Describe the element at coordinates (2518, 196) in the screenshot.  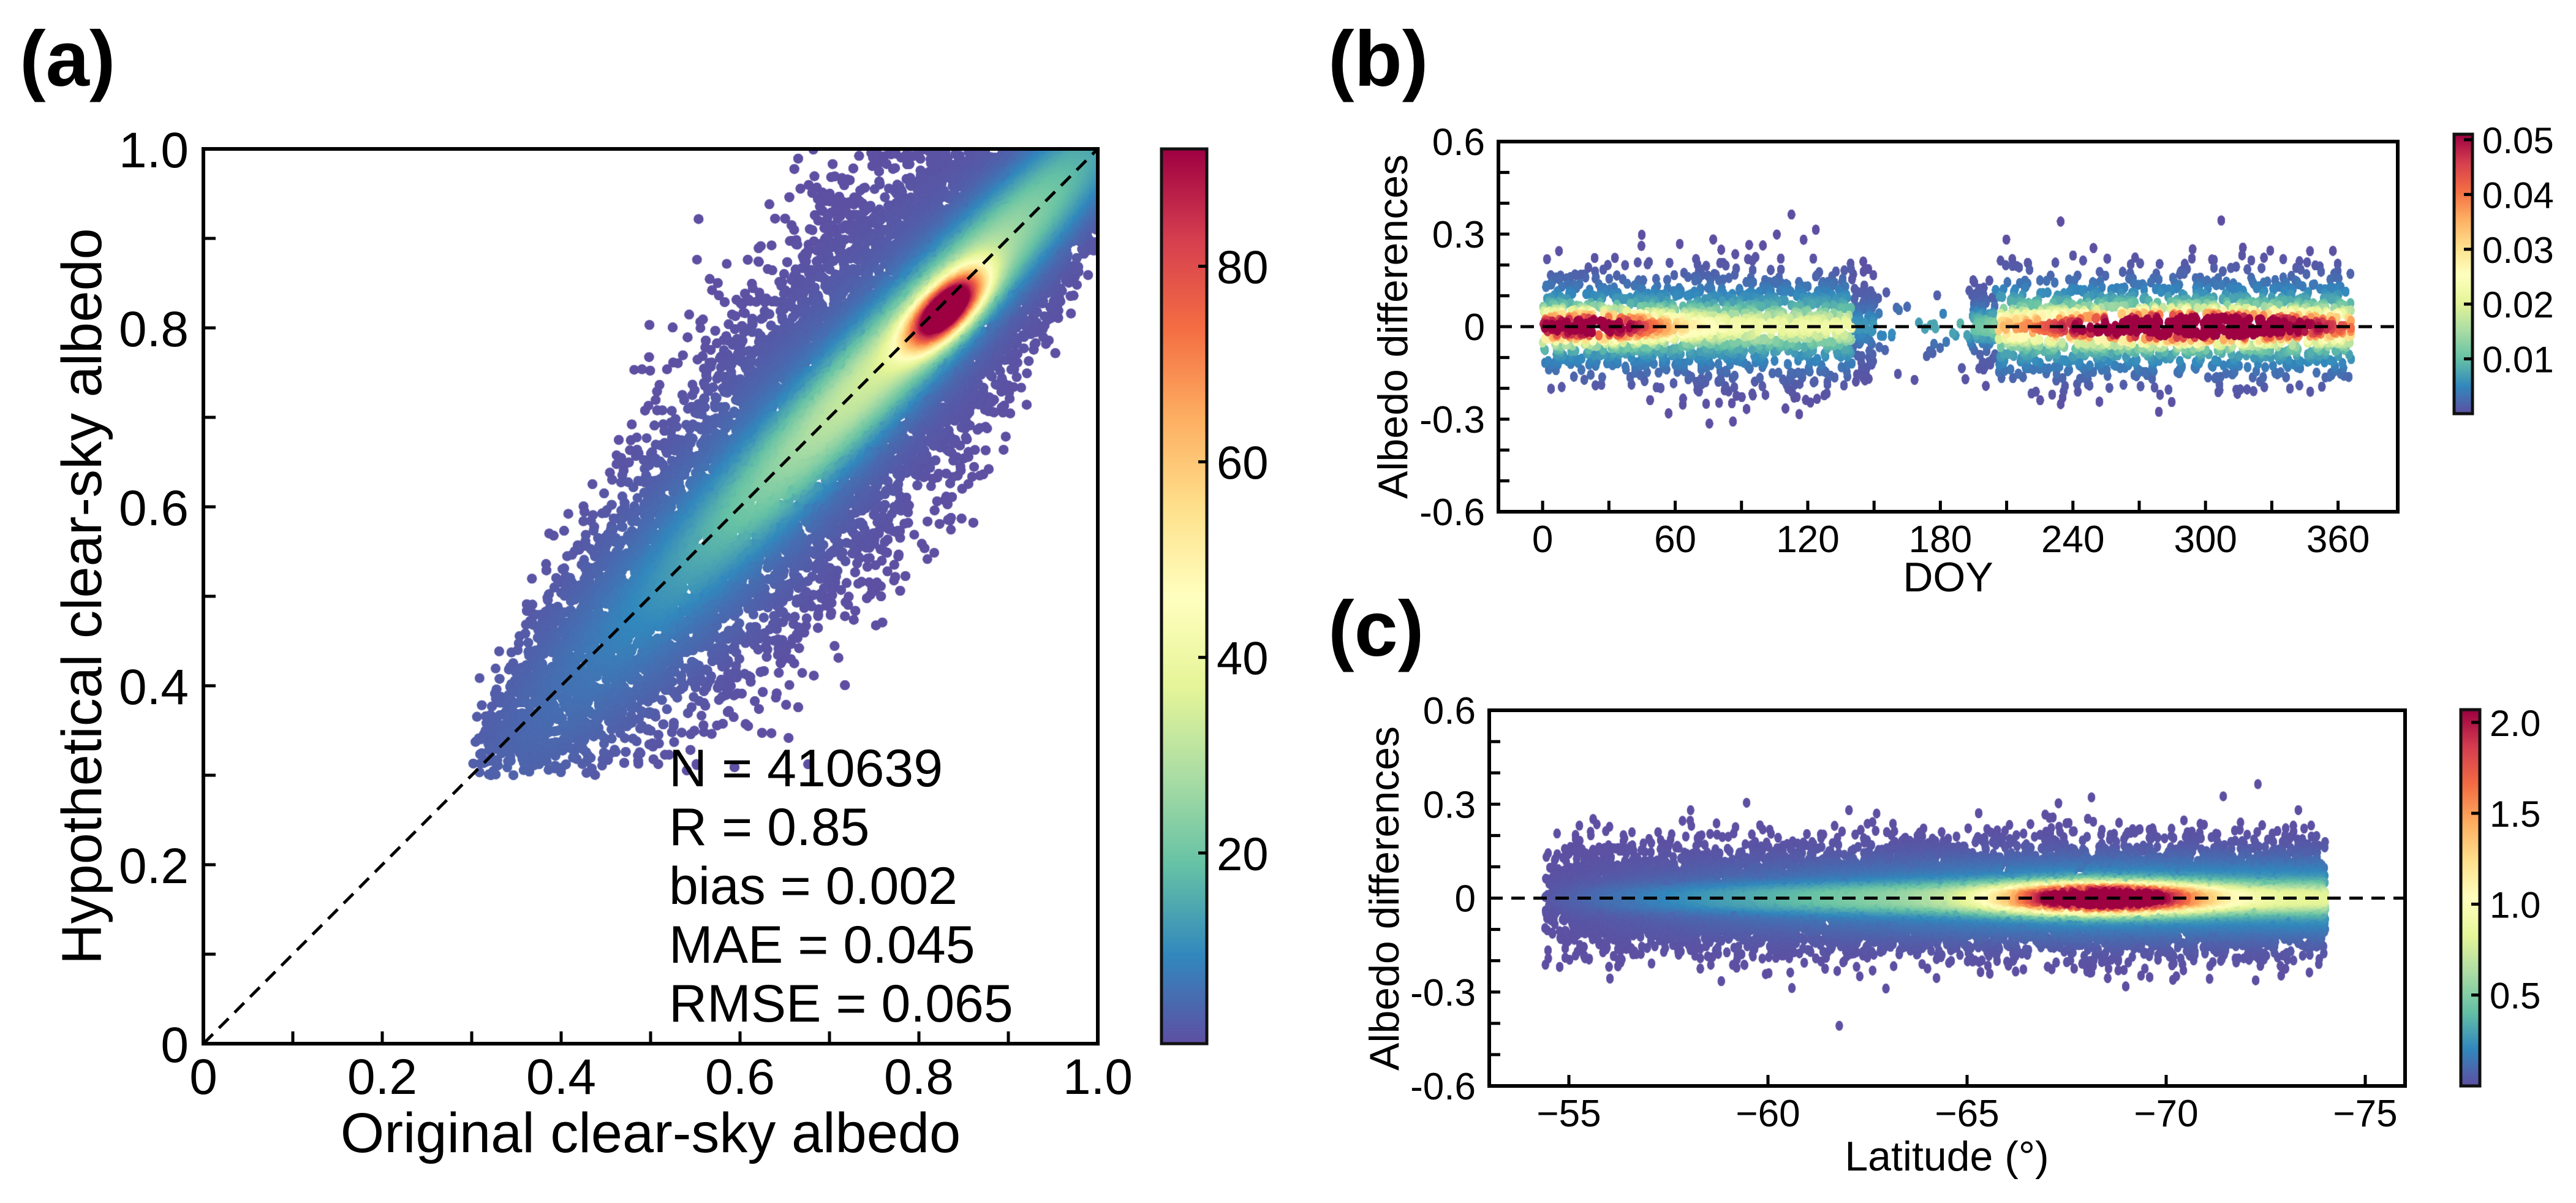
I see `colorbar-tick-label: 0.04` at that location.